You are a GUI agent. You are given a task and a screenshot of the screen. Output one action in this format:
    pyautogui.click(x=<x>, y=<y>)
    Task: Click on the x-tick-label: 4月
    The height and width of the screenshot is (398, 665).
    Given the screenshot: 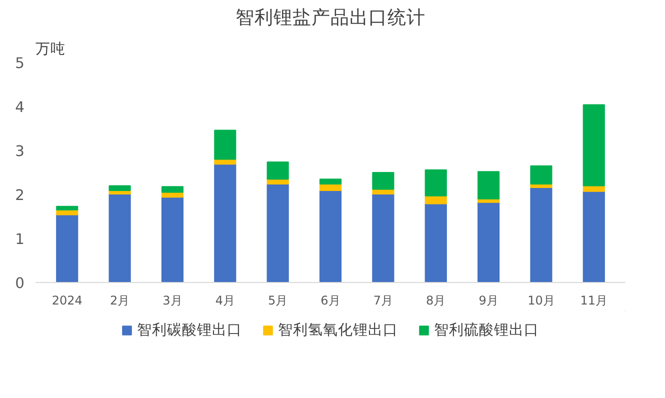 What is the action you would take?
    pyautogui.click(x=225, y=301)
    